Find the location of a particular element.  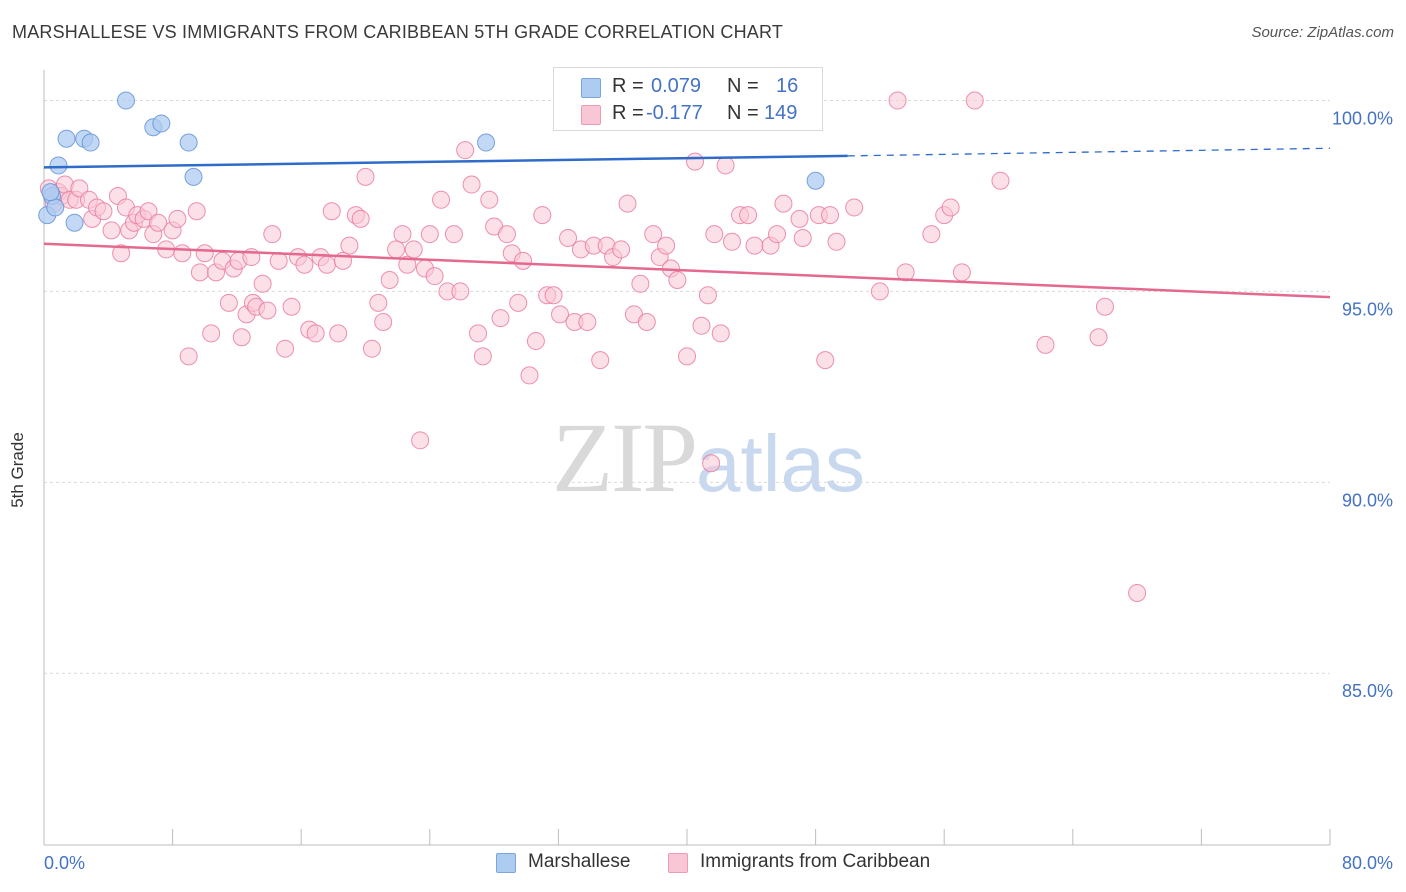

watermark: ZIPatlas is located at coordinates (708, 457).